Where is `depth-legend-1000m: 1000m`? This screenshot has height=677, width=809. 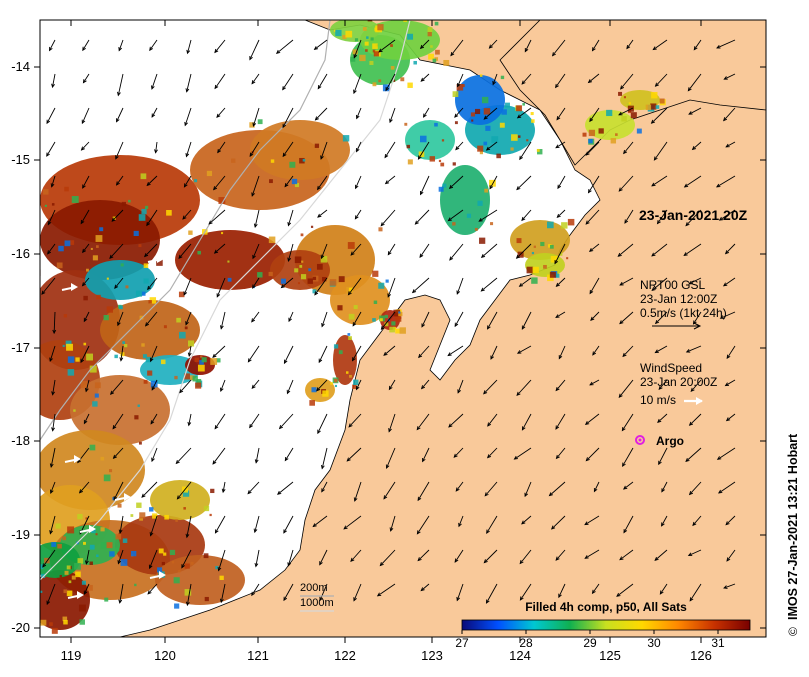 depth-legend-1000m: 1000m is located at coordinates (317, 603).